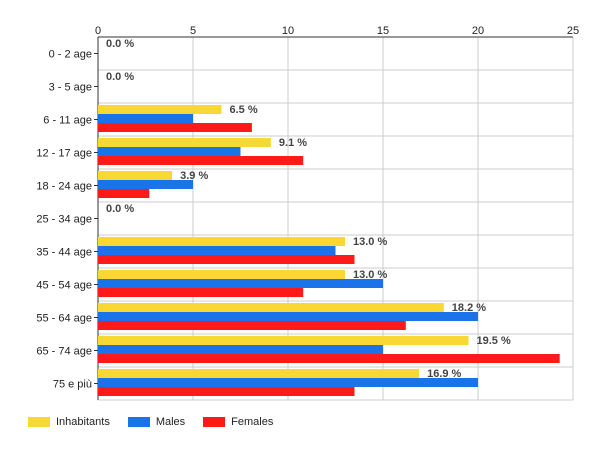  I want to click on legend-label-inhabitants: Inhabitants, so click(83, 422).